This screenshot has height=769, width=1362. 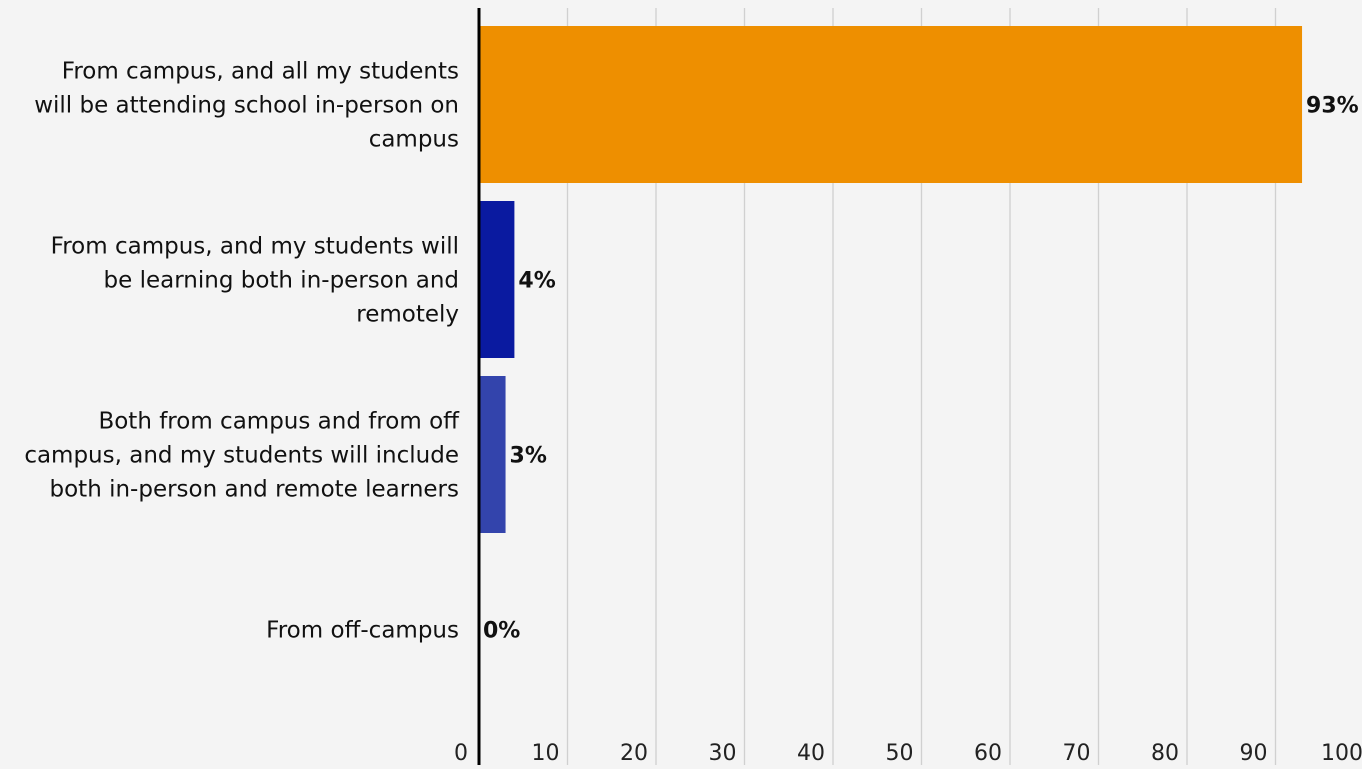 What do you see at coordinates (1254, 753) in the screenshot?
I see `x-tick-label-90: 90` at bounding box center [1254, 753].